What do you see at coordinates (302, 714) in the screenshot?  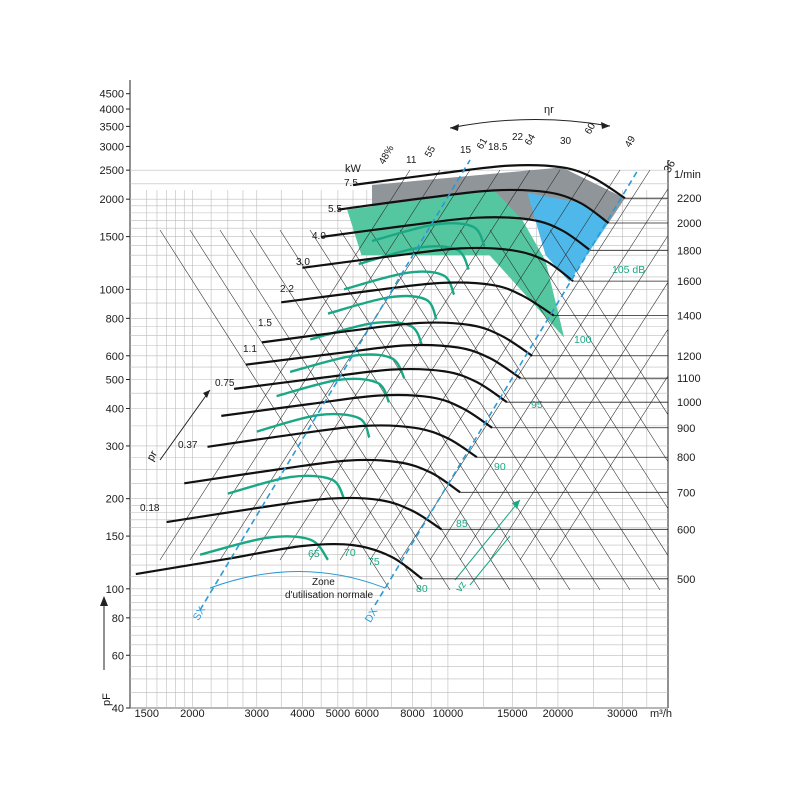 I see `x-tick-label: 4000` at bounding box center [302, 714].